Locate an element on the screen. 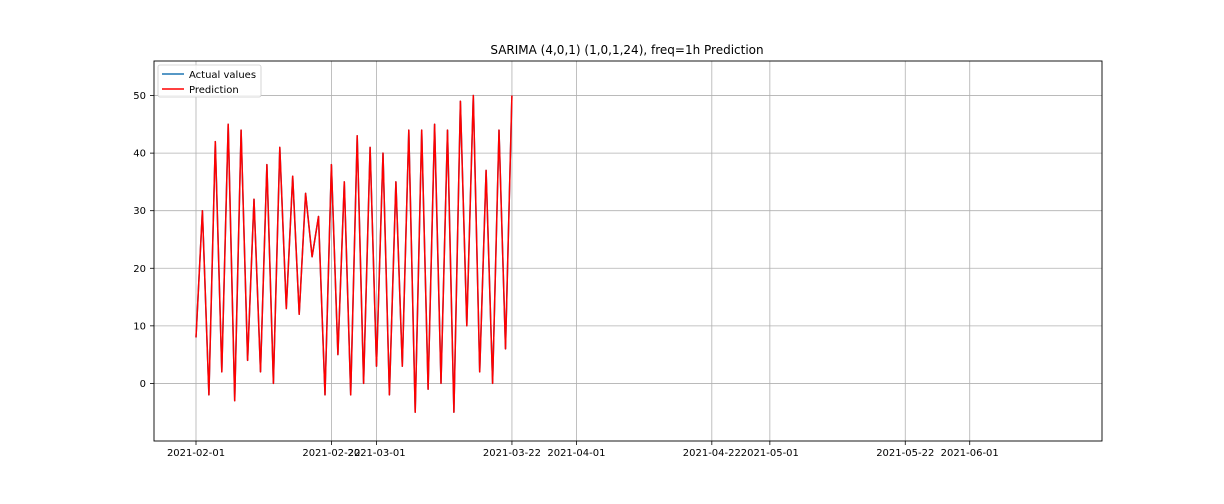 Image resolution: width=1224 pixels, height=504 pixels. legend-label-actual: Actual values is located at coordinates (222, 75).